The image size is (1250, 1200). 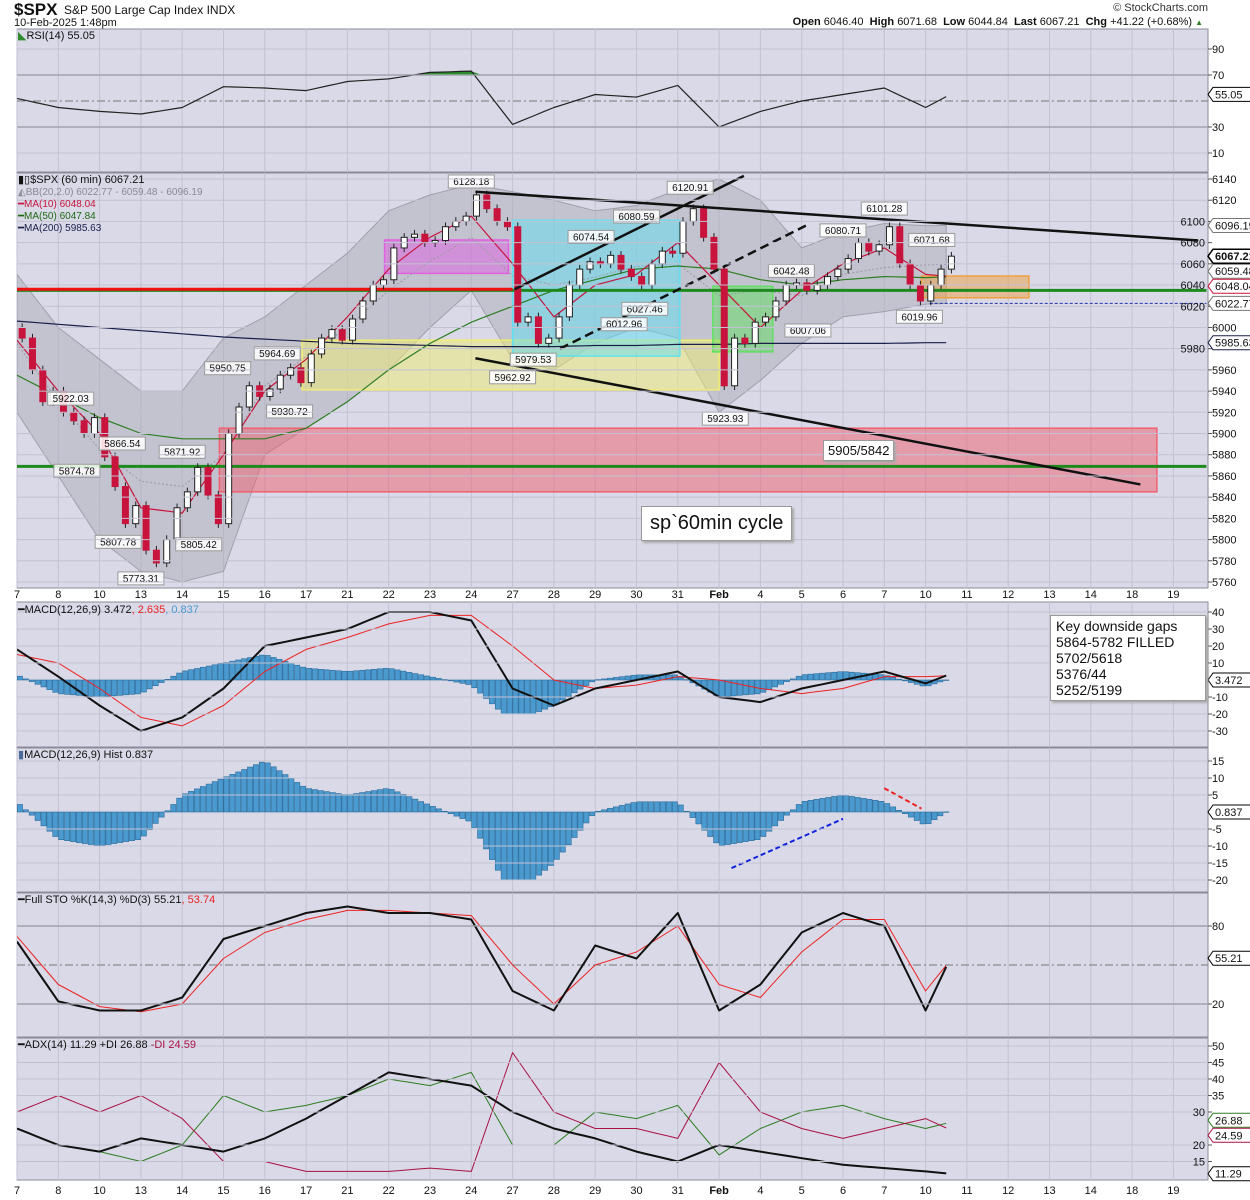 What do you see at coordinates (1115, 642) in the screenshot?
I see `gap-item: 5864-5782 FILLED` at bounding box center [1115, 642].